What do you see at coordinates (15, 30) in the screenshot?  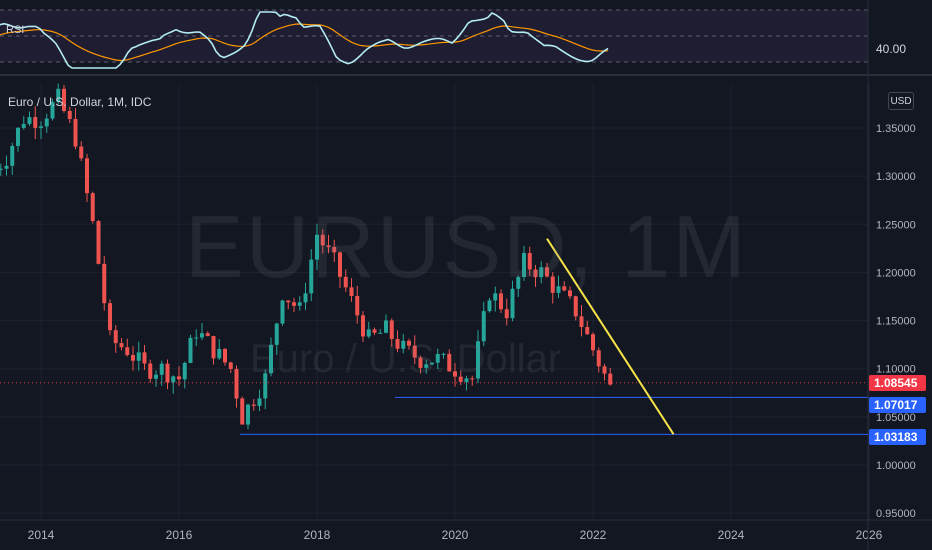 I see `rsi-legend: RSI` at bounding box center [15, 30].